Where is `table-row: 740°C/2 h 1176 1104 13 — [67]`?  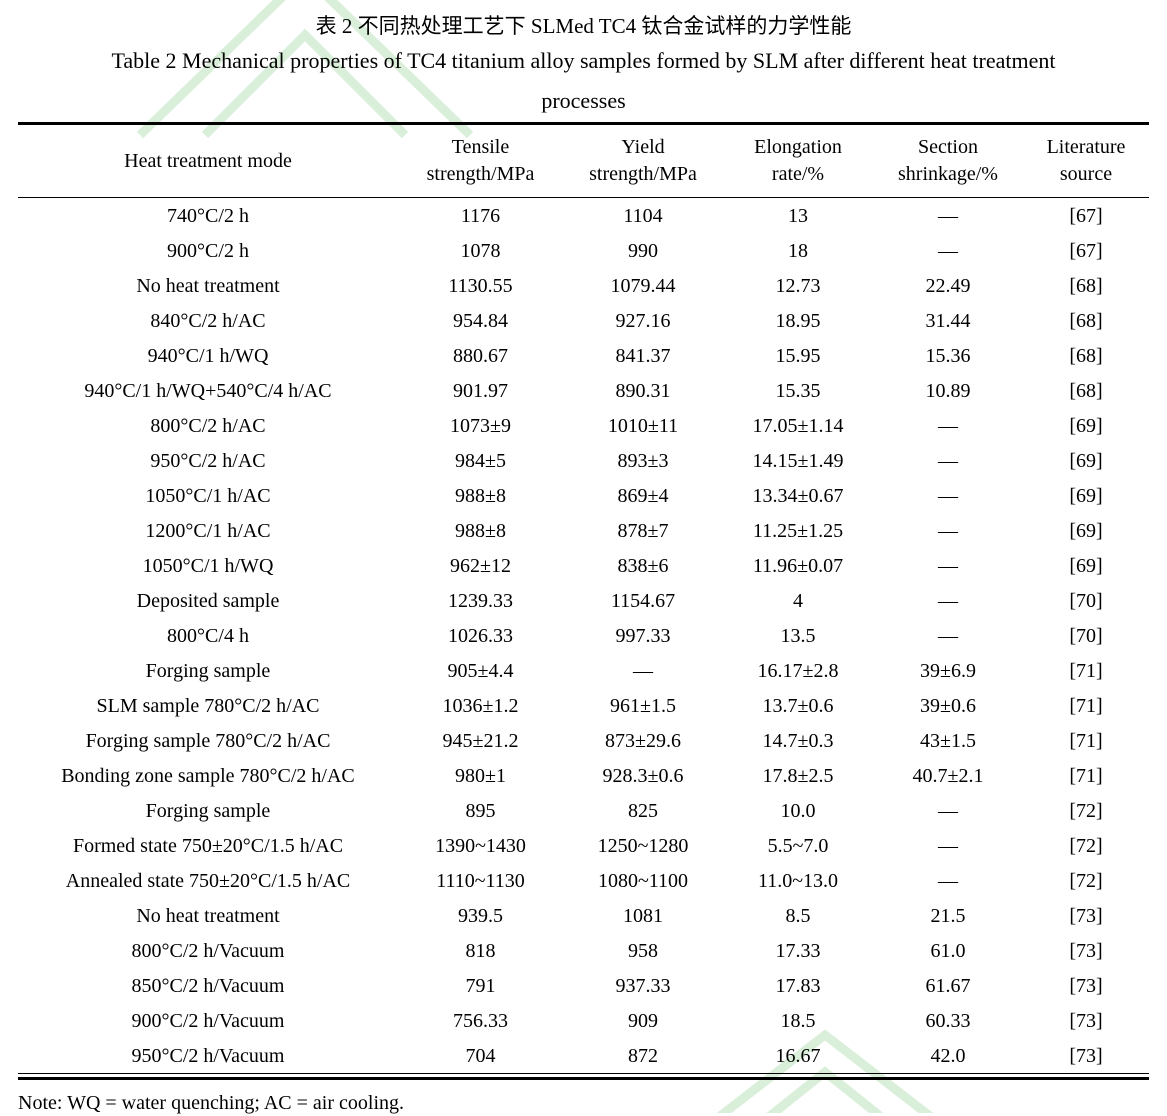 table-row: 740°C/2 h 1176 1104 13 — [67] is located at coordinates (583, 216).